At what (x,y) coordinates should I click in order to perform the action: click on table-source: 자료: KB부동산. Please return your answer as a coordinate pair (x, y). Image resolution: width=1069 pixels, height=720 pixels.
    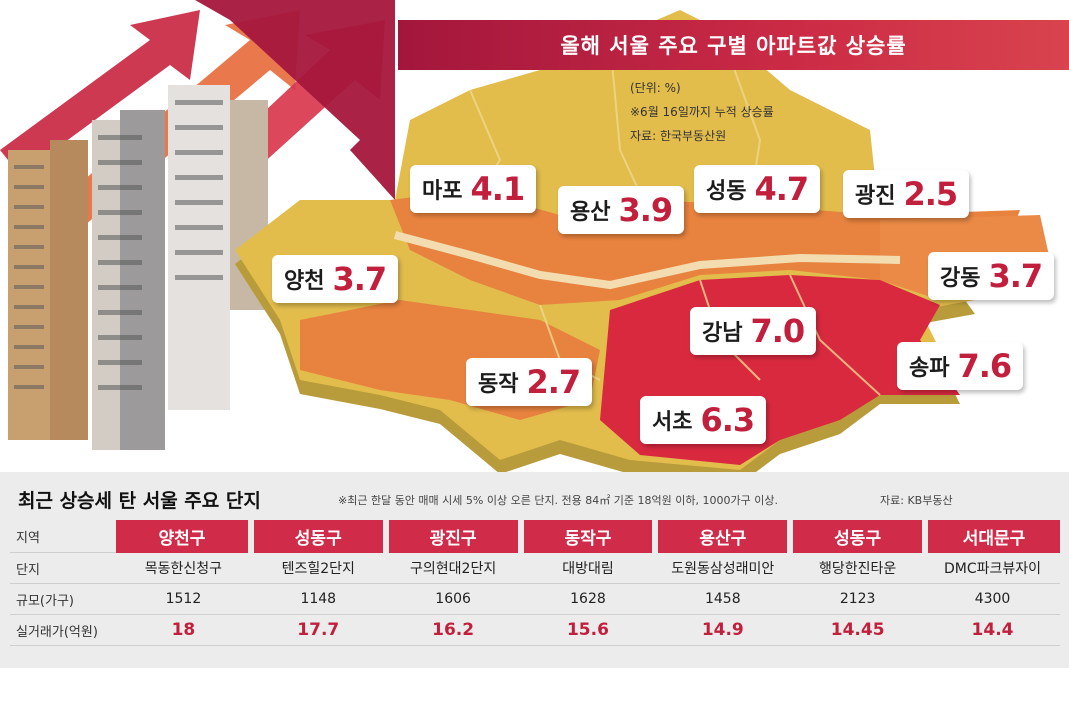
    Looking at the image, I should click on (916, 500).